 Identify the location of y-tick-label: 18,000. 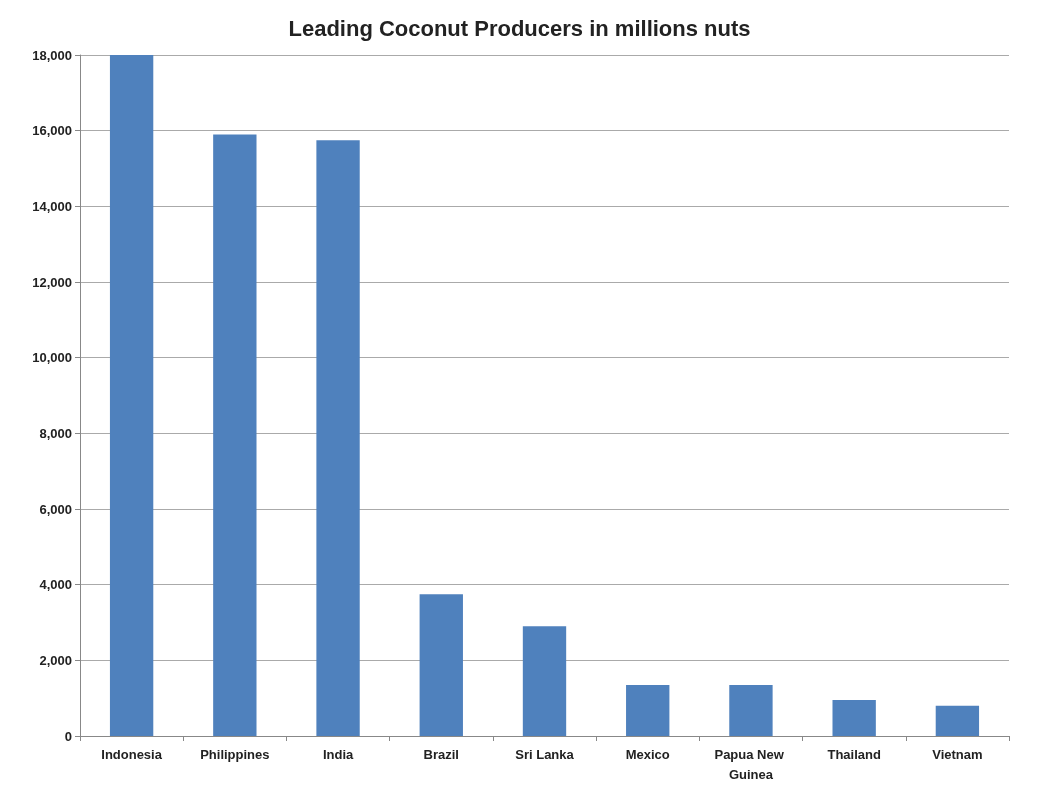
(52, 55).